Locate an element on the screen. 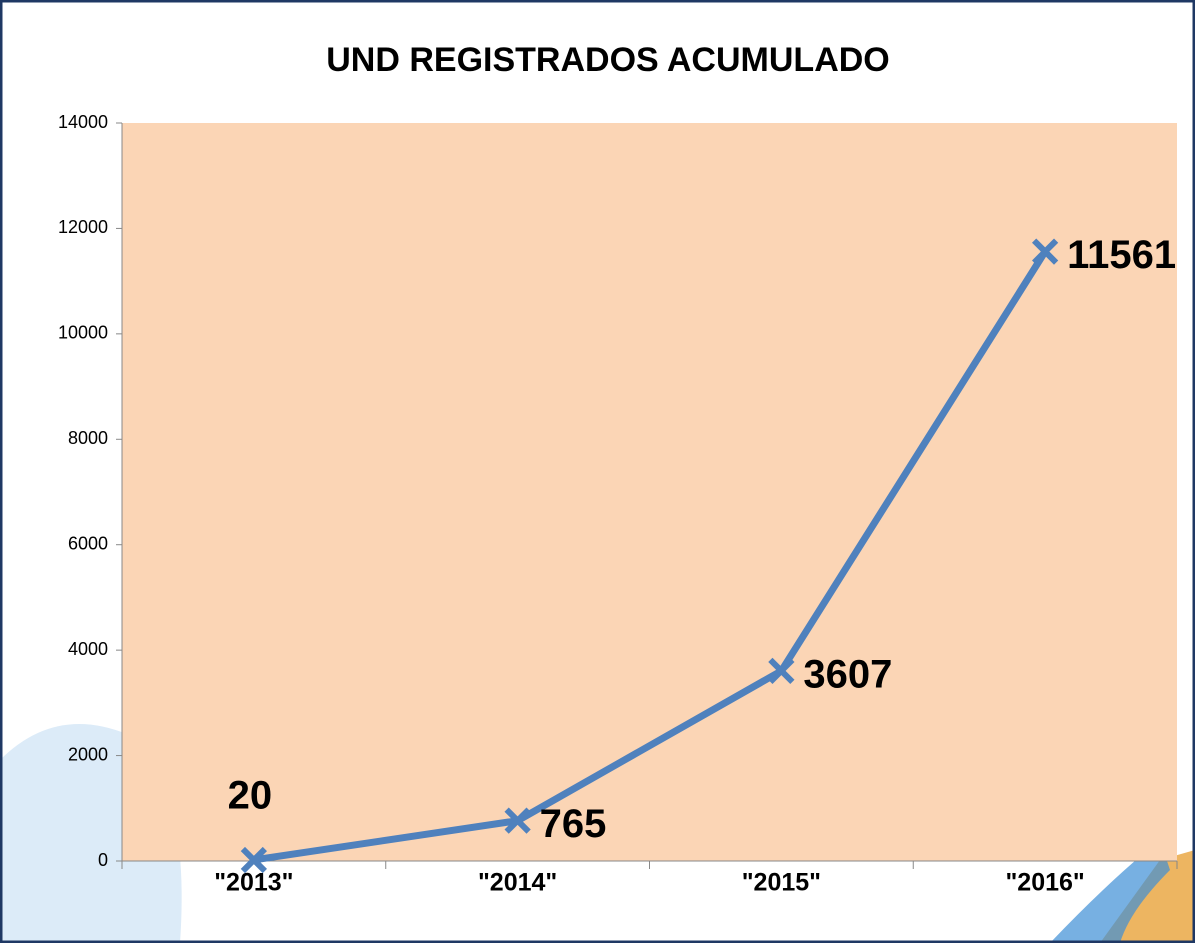 This screenshot has height=943, width=1195. y-tick-label: 12000 is located at coordinates (83, 227).